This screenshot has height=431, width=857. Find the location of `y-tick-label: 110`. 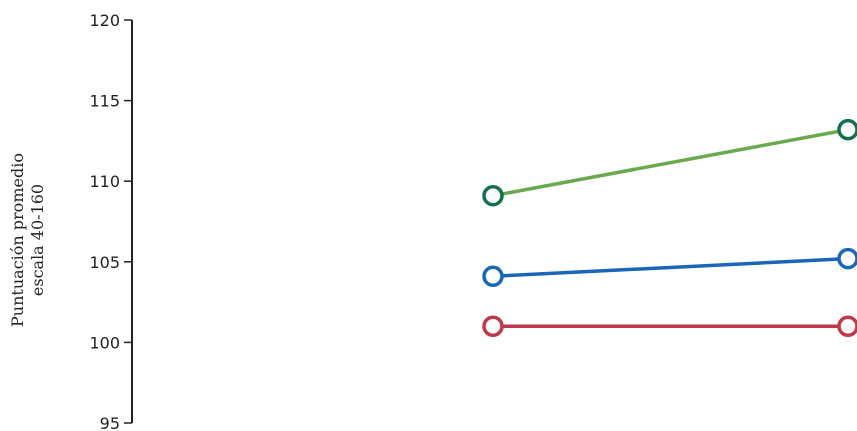

y-tick-label: 110 is located at coordinates (104, 181).